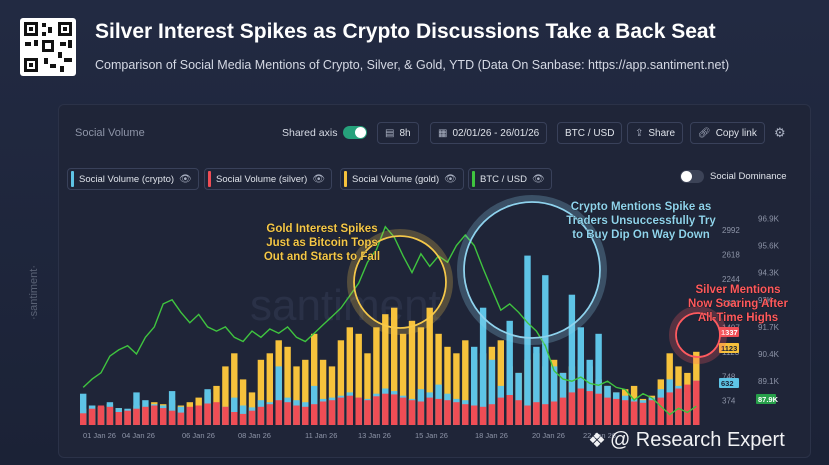 This screenshot has width=829, height=465. I want to click on annotation-line: Silver Mentions, so click(738, 290).